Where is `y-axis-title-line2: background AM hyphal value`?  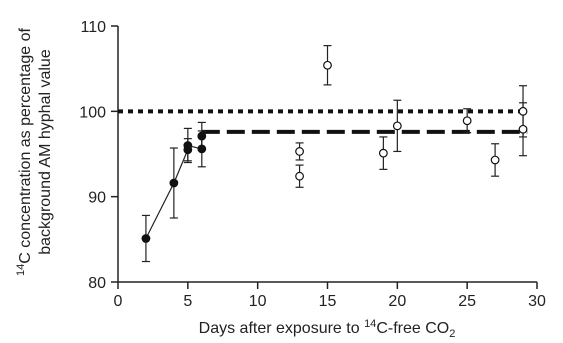
y-axis-title-line2: background AM hyphal value is located at coordinates (45, 152).